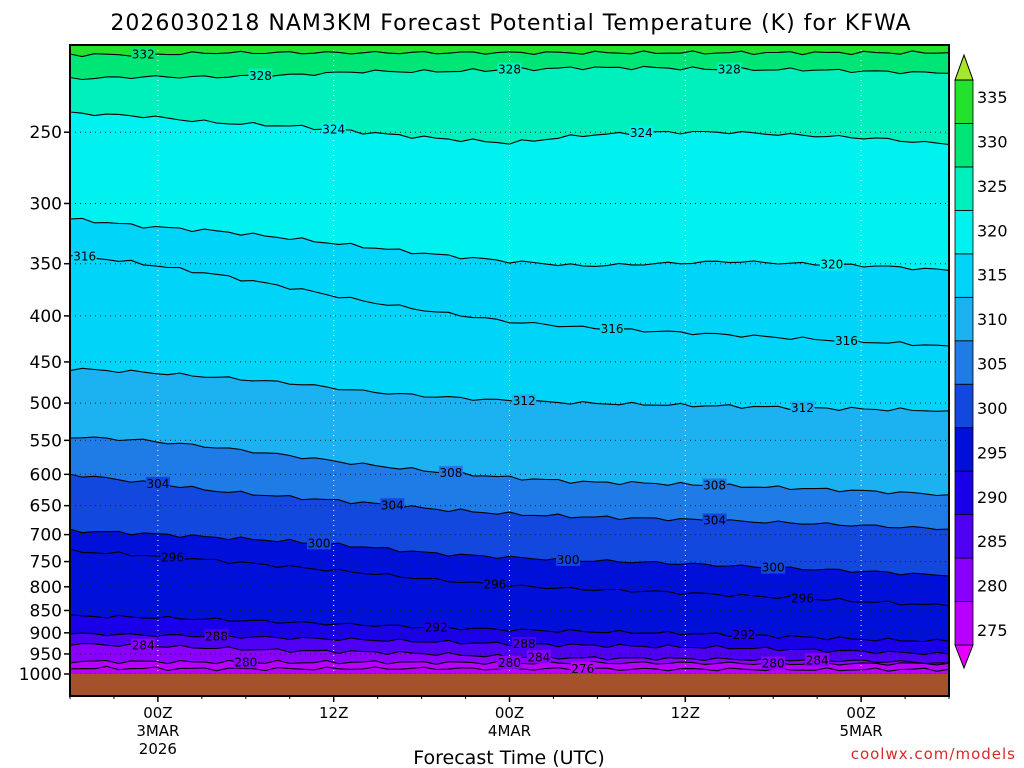  I want to click on contour-label-308: 308, so click(714, 485).